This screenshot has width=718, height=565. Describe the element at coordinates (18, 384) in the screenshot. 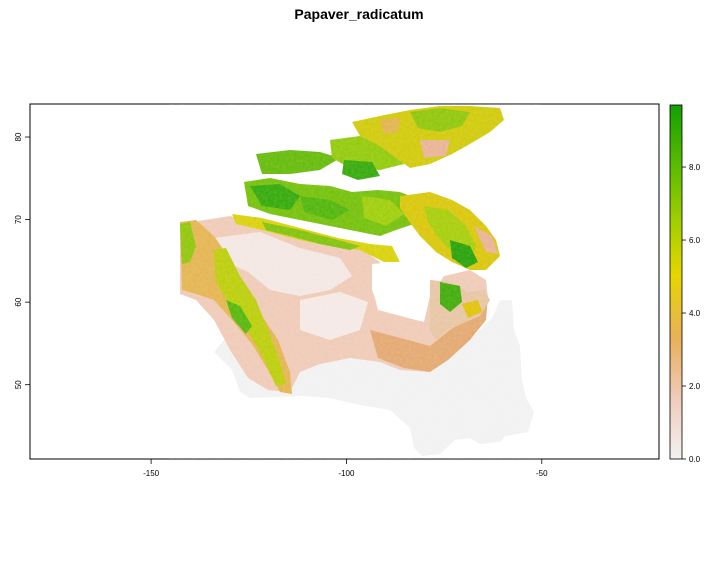

I see `y-tick-label: 50` at that location.